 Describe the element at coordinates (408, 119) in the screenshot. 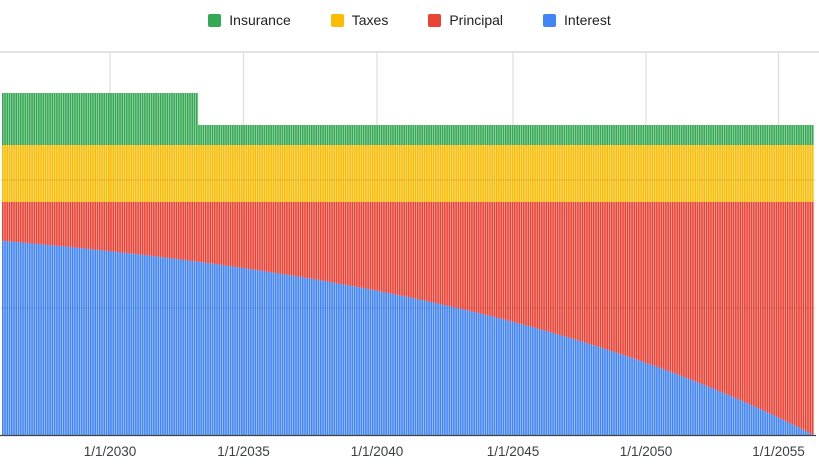

I see `insurance-series-bars` at that location.